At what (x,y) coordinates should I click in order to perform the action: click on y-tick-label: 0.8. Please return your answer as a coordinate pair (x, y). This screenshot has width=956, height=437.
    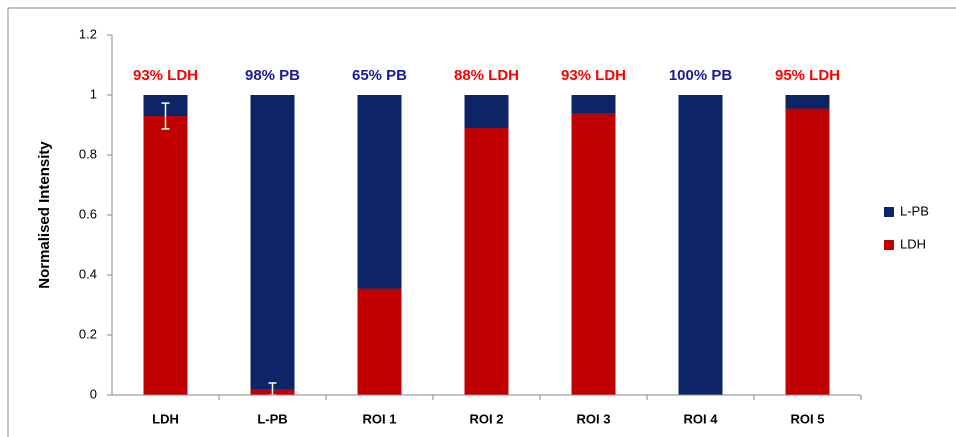
    Looking at the image, I should click on (88, 153).